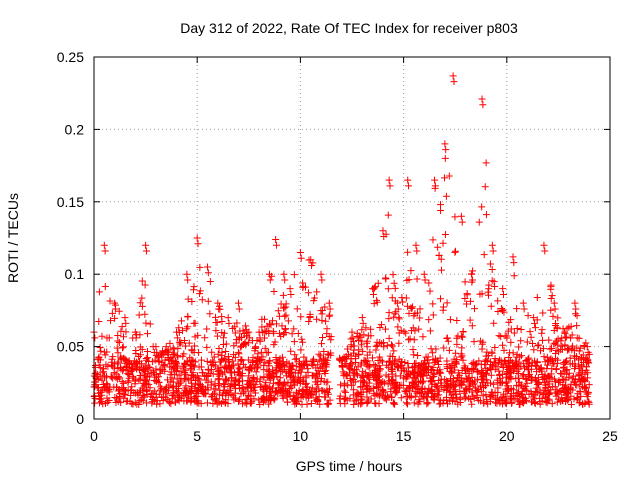 The image size is (640, 480). Describe the element at coordinates (197, 436) in the screenshot. I see `x-tick-label: 5` at that location.